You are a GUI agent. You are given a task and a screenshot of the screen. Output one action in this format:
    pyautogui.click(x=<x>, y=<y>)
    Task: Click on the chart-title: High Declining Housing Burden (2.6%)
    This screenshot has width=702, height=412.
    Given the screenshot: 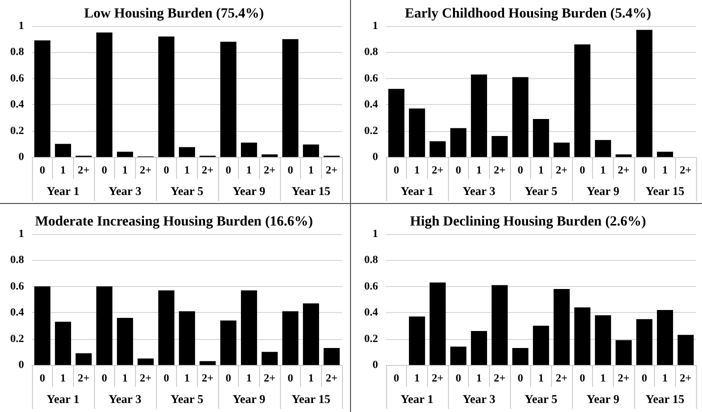 What is the action you would take?
    pyautogui.click(x=528, y=222)
    